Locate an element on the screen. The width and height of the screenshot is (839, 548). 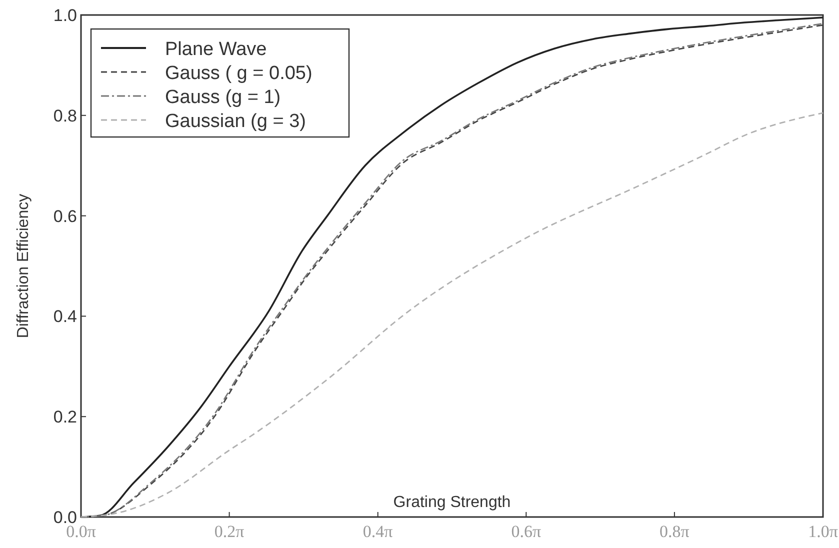
y-tick-label: 0.8 is located at coordinates (65, 116).